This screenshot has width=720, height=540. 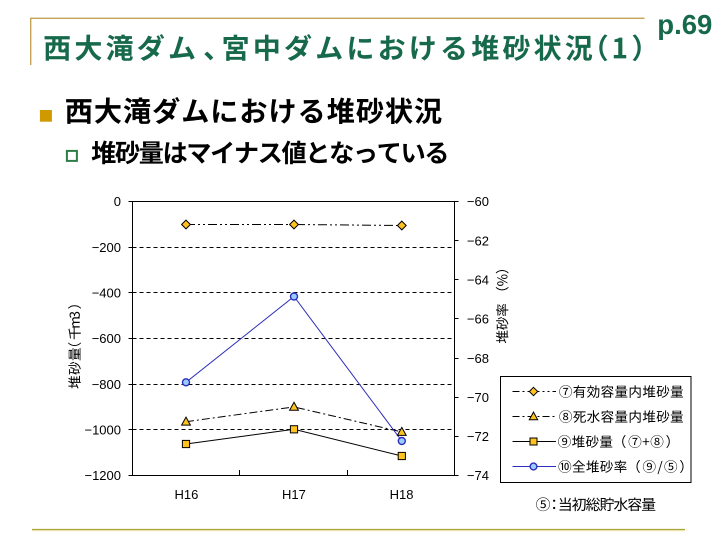 I want to click on svg-text: −60, so click(x=478, y=201).